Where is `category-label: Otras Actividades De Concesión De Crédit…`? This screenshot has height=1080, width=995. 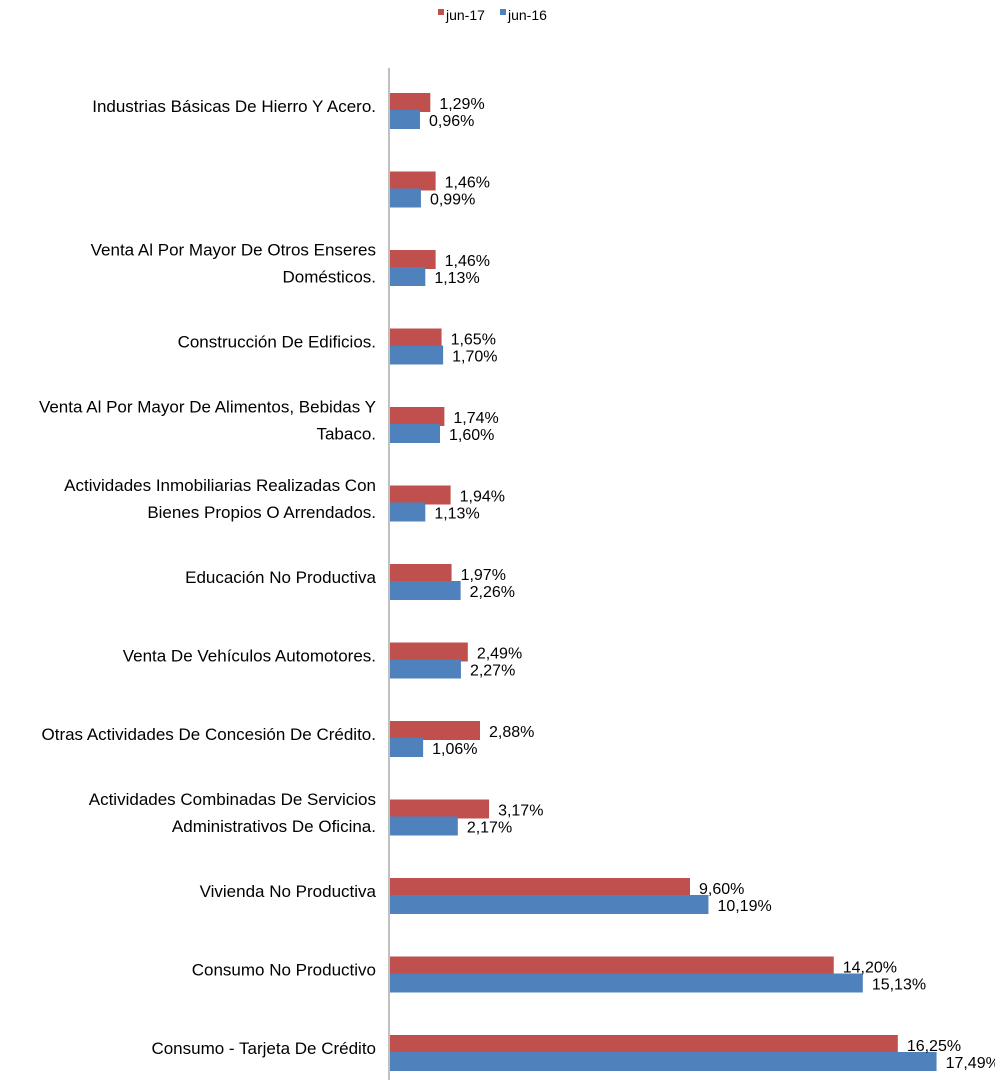
category-label: Otras Actividades De Concesión De Crédit… is located at coordinates (209, 734).